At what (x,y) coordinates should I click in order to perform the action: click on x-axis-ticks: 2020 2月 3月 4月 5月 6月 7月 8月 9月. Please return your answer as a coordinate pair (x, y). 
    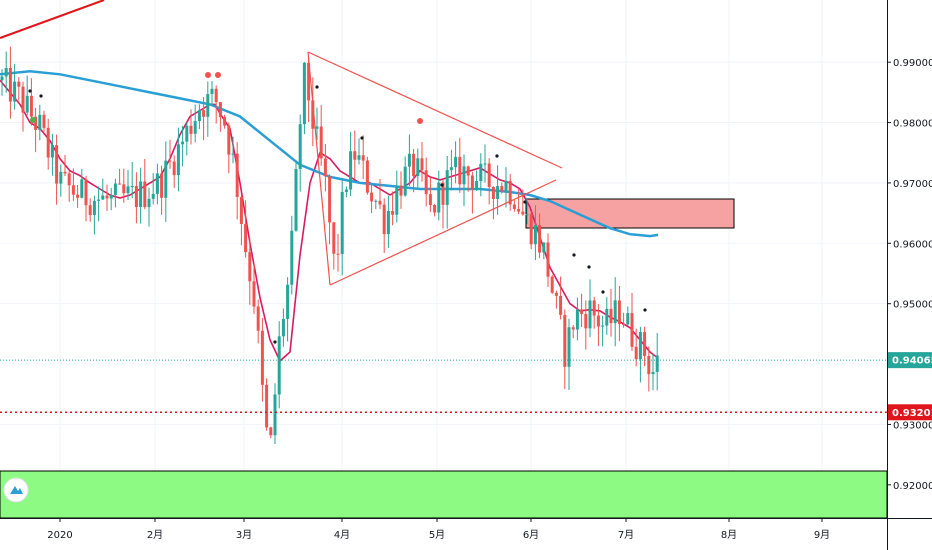
    Looking at the image, I should click on (438, 529).